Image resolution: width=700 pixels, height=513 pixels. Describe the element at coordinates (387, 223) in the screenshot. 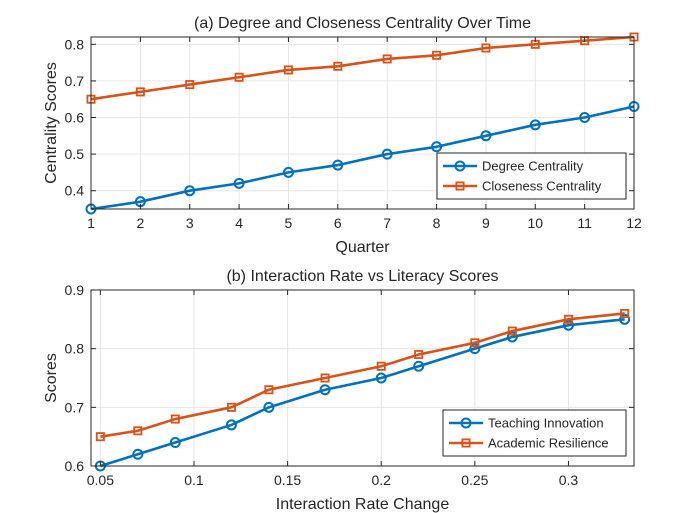

I see `x-tick-label: 7` at that location.